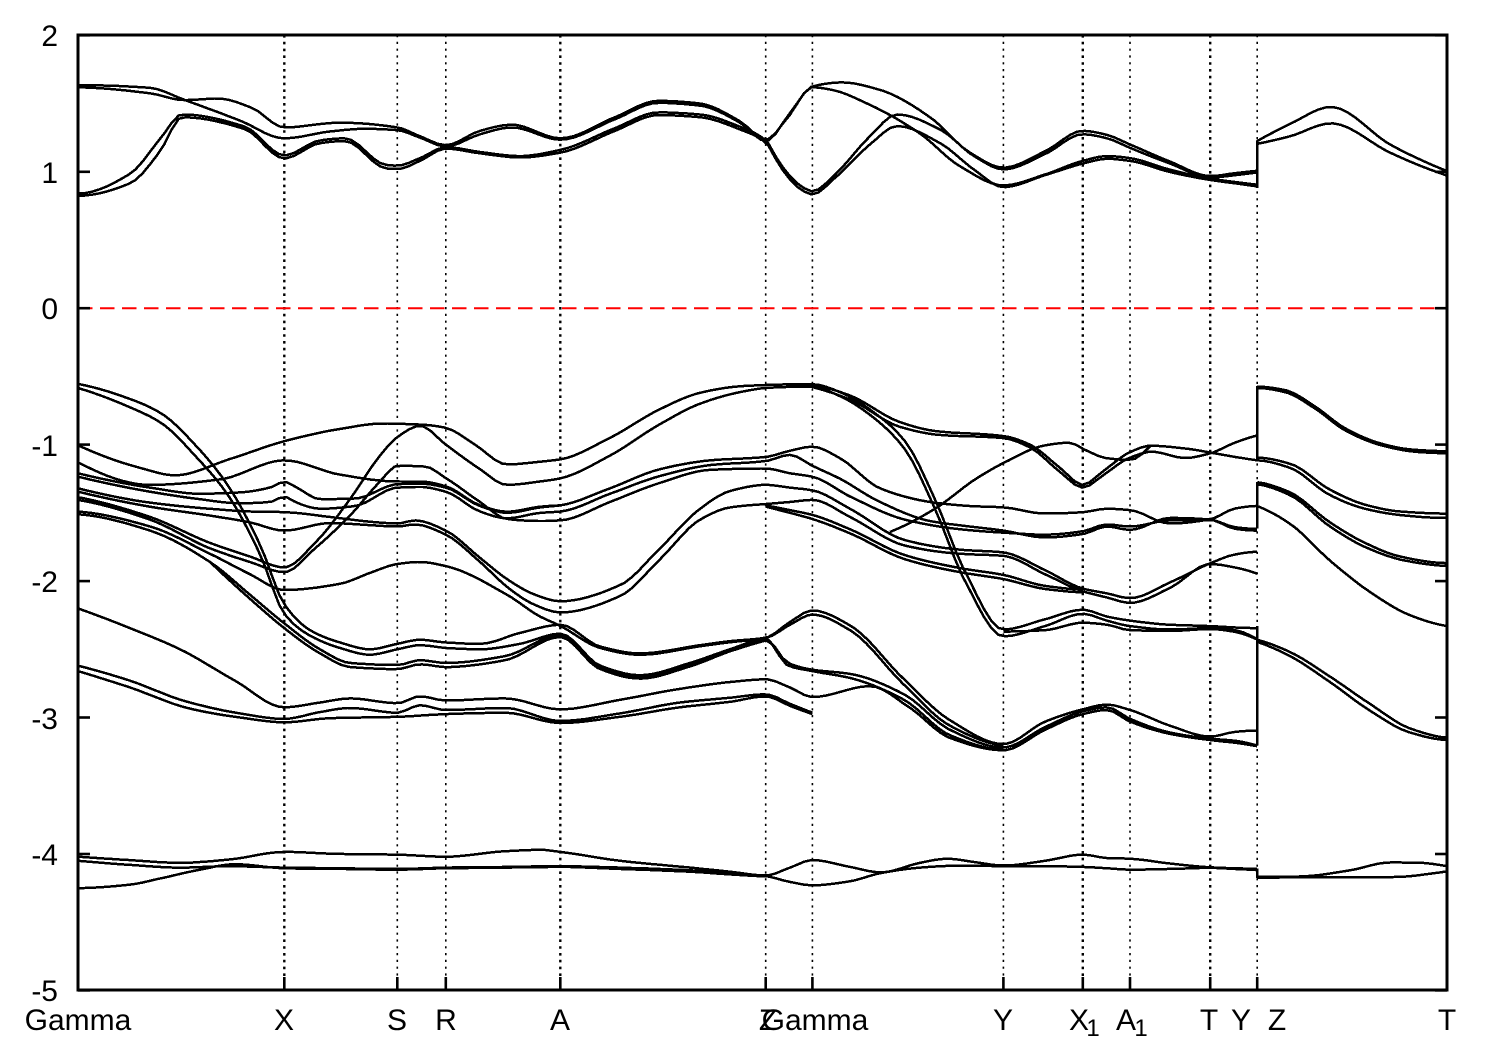  What do you see at coordinates (49, 309) in the screenshot?
I see `svg-text: 0` at bounding box center [49, 309].